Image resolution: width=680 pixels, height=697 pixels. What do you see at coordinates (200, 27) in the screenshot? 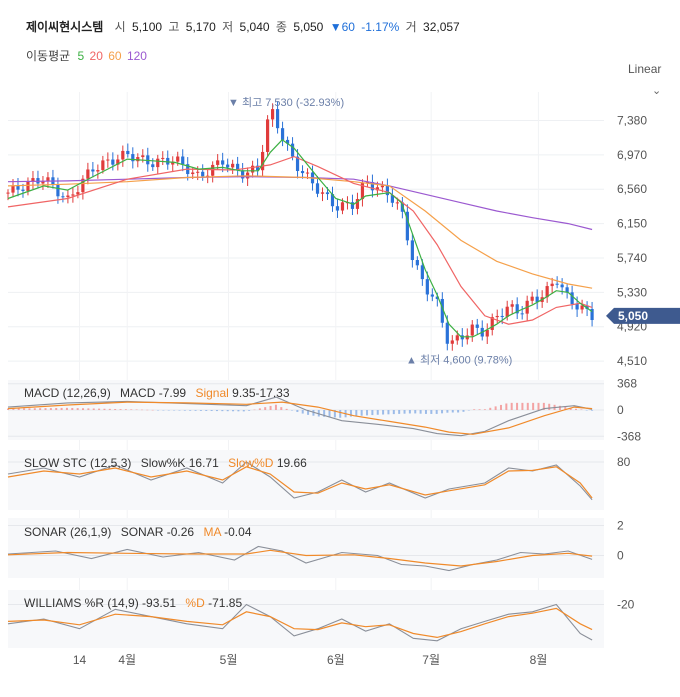
I see `high-value: 5,170` at bounding box center [200, 27].